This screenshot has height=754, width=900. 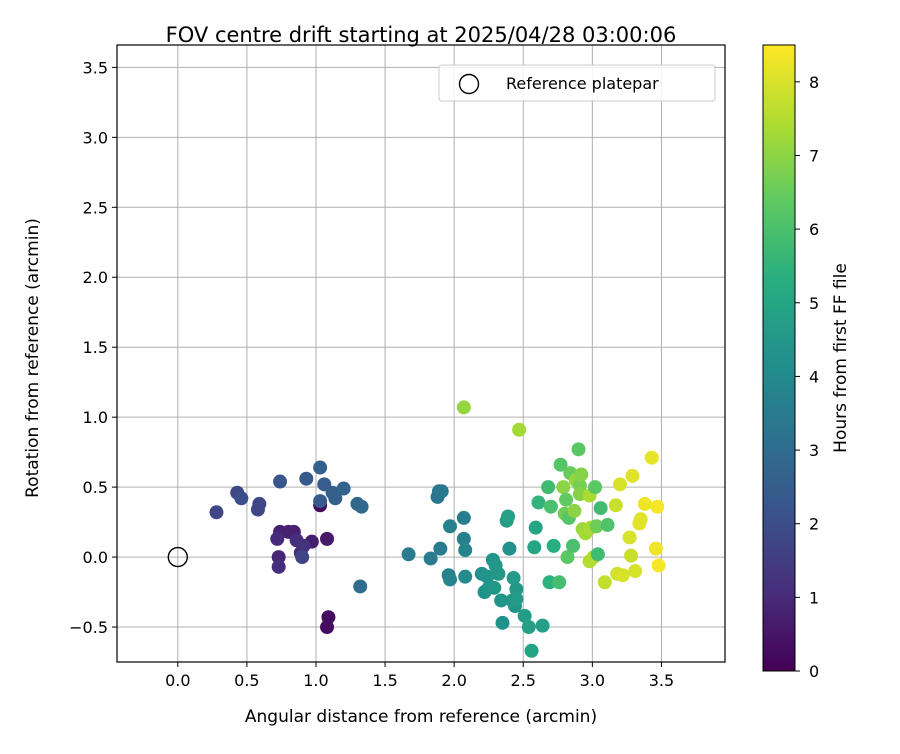 I want to click on y-tick-label: 0.0, so click(x=95, y=557).